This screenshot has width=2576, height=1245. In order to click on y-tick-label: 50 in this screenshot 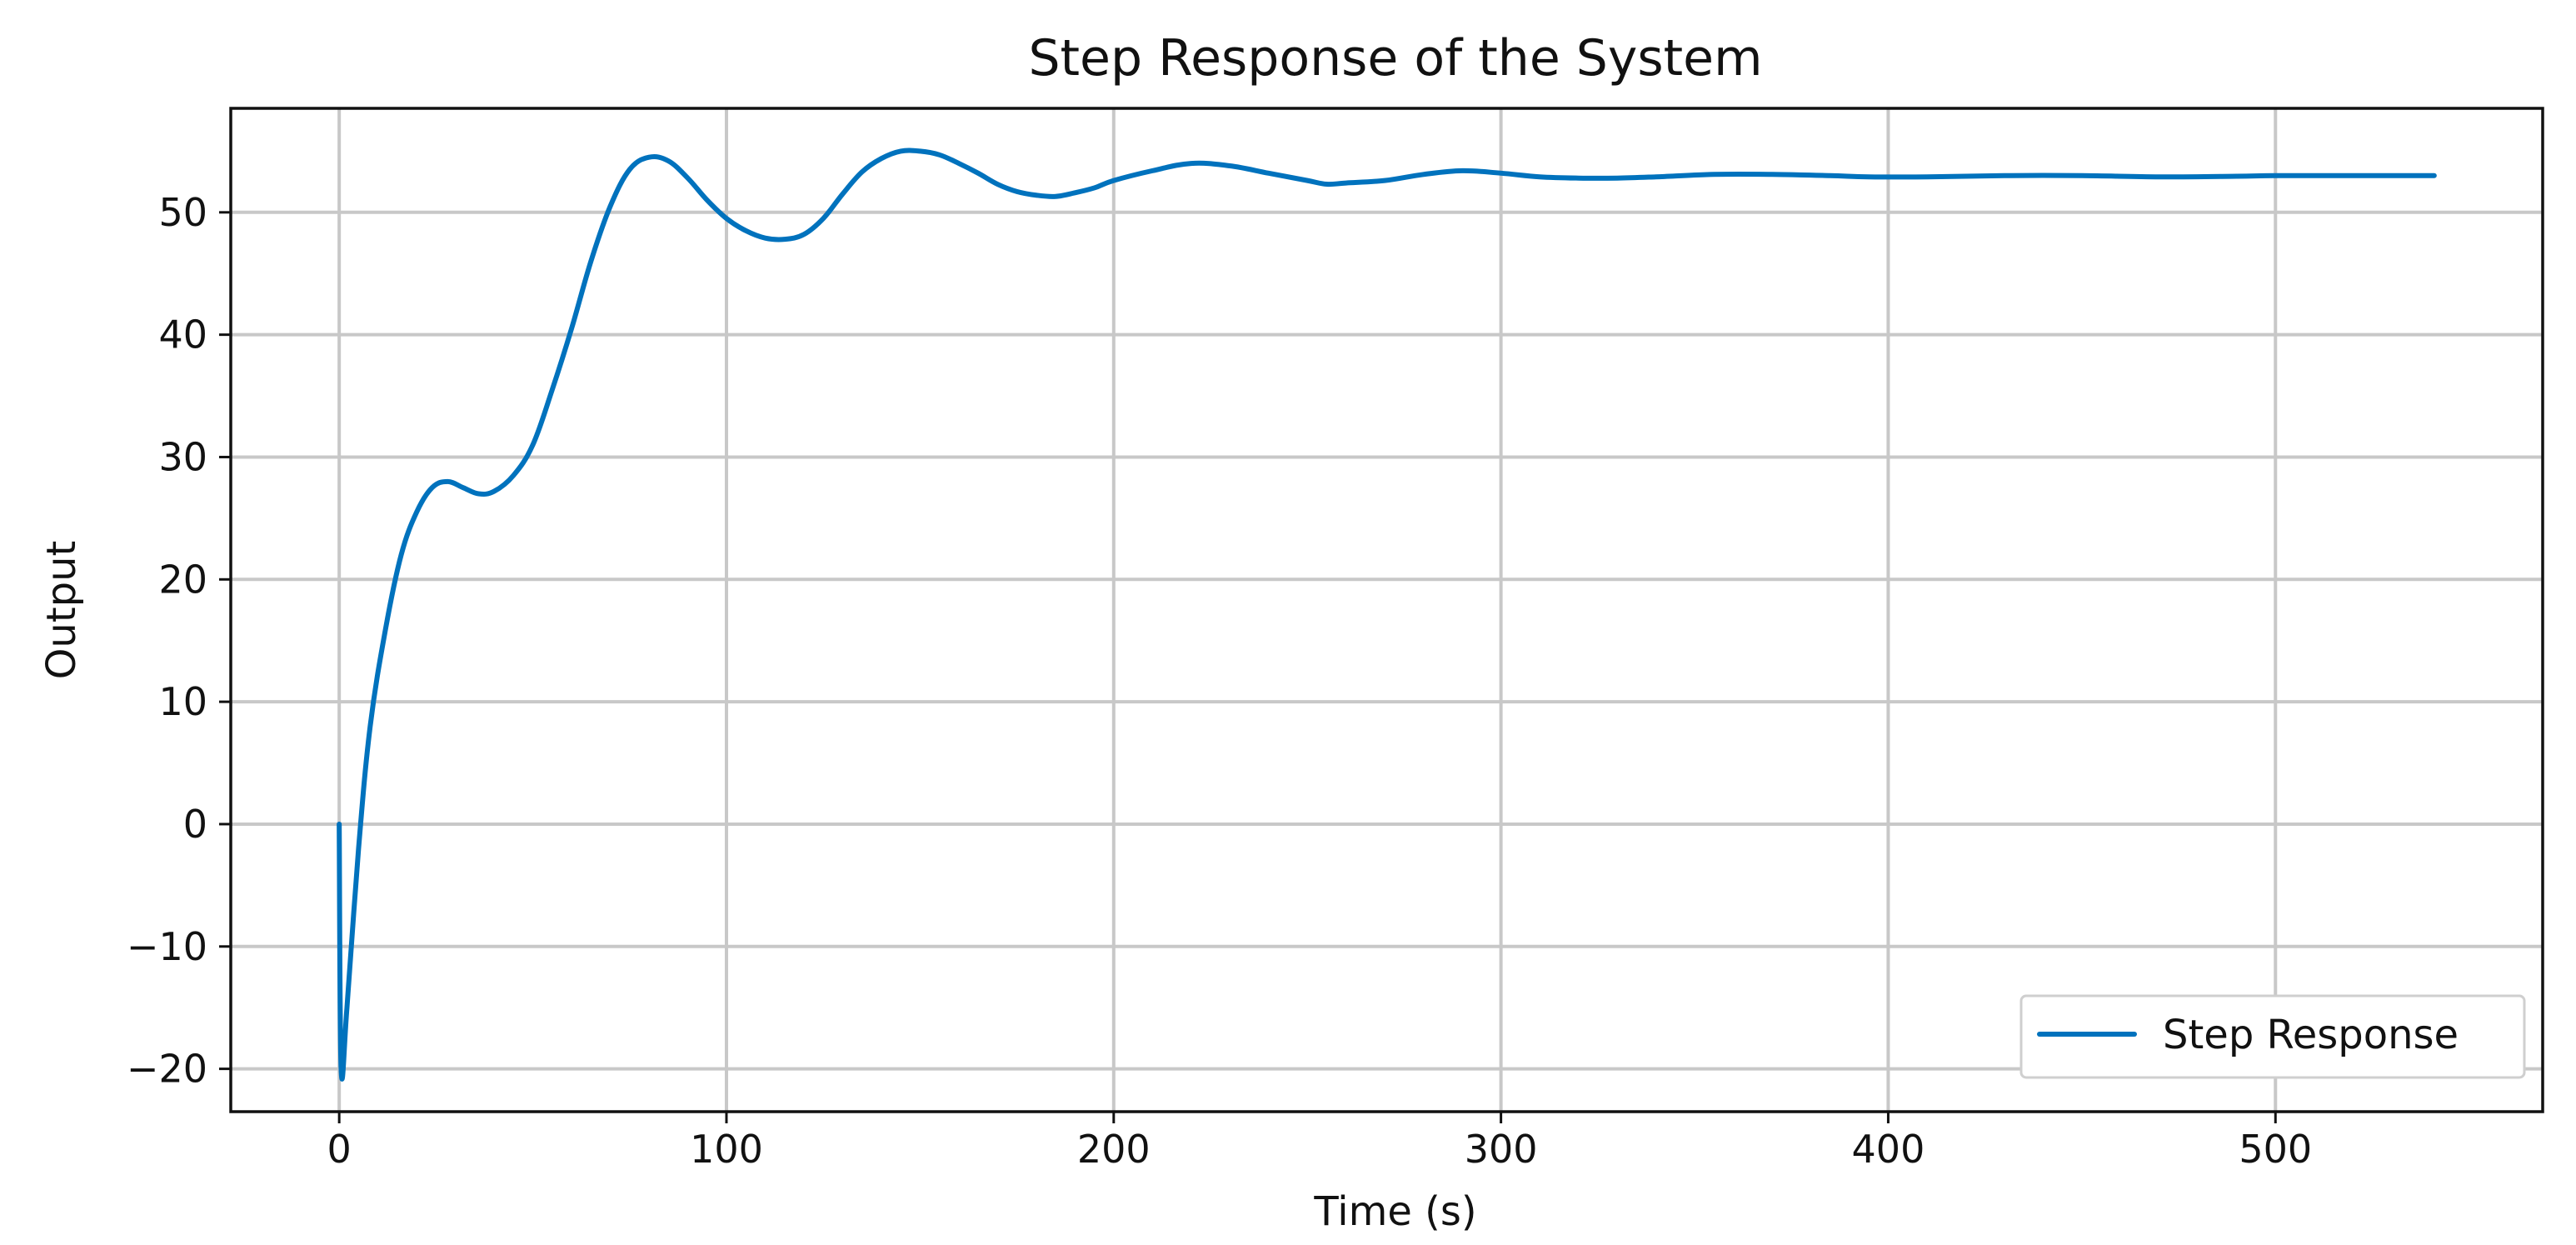, I will do `click(182, 212)`.